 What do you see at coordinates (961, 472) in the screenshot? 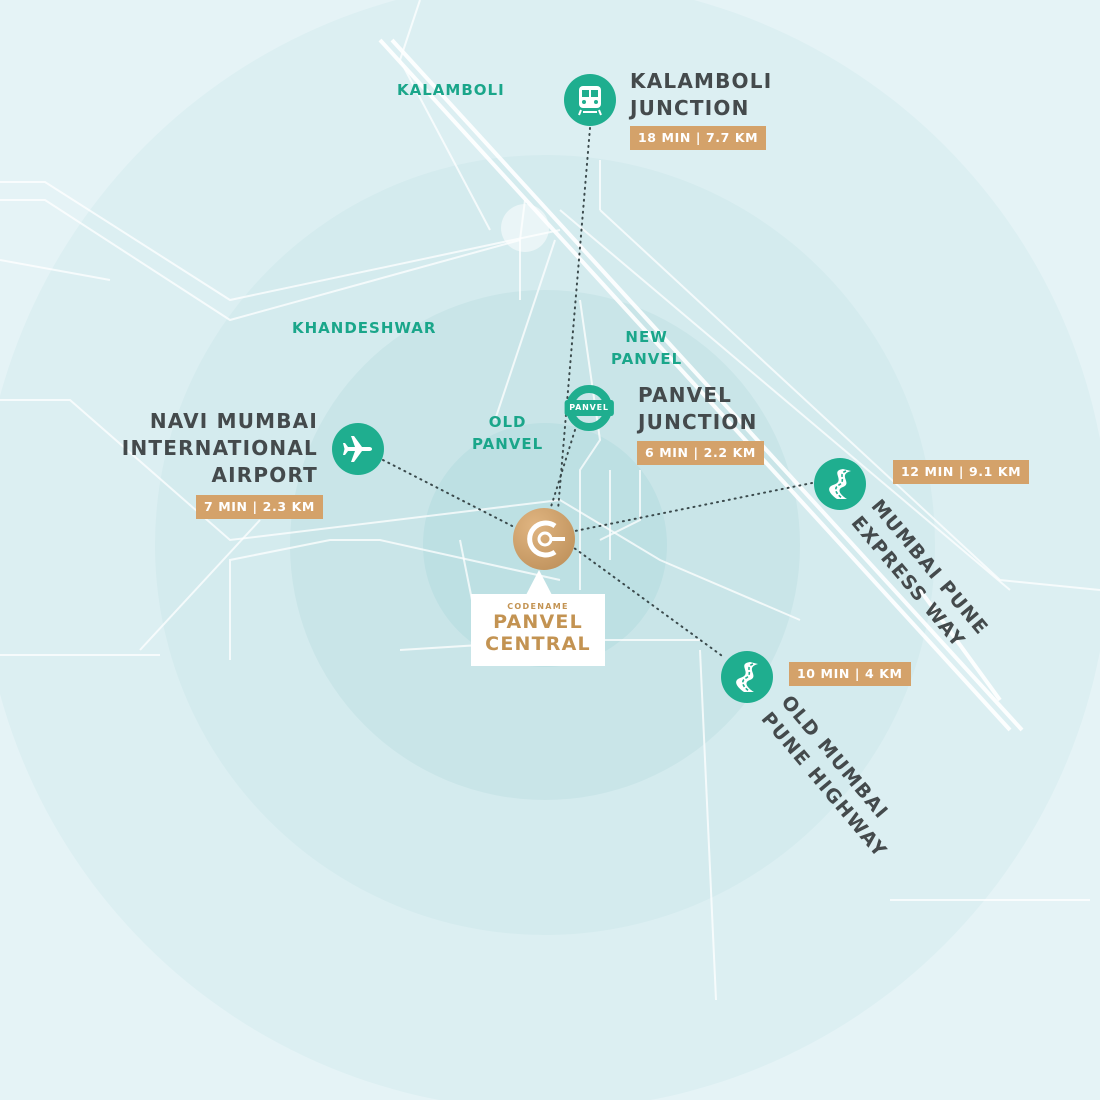
I see `expressway-distance-badge: 12 MIN | 9.1 KM` at bounding box center [961, 472].